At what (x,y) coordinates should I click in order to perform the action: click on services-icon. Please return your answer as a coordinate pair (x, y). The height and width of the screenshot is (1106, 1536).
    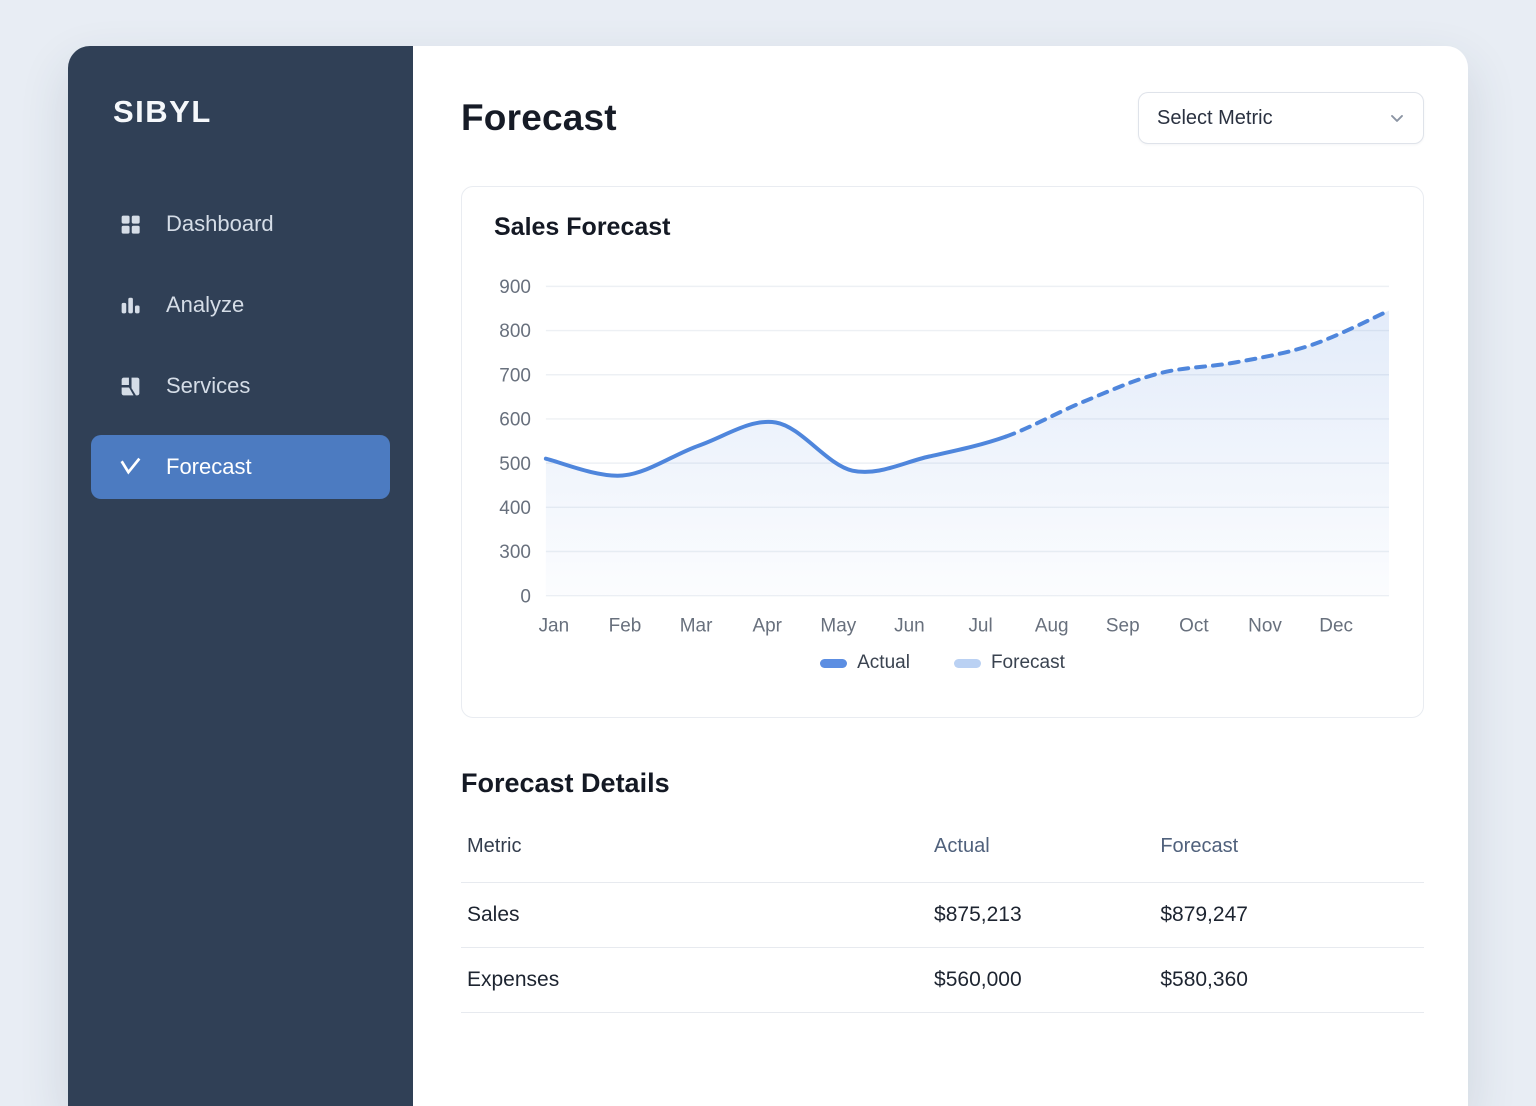
    Looking at the image, I should click on (130, 386).